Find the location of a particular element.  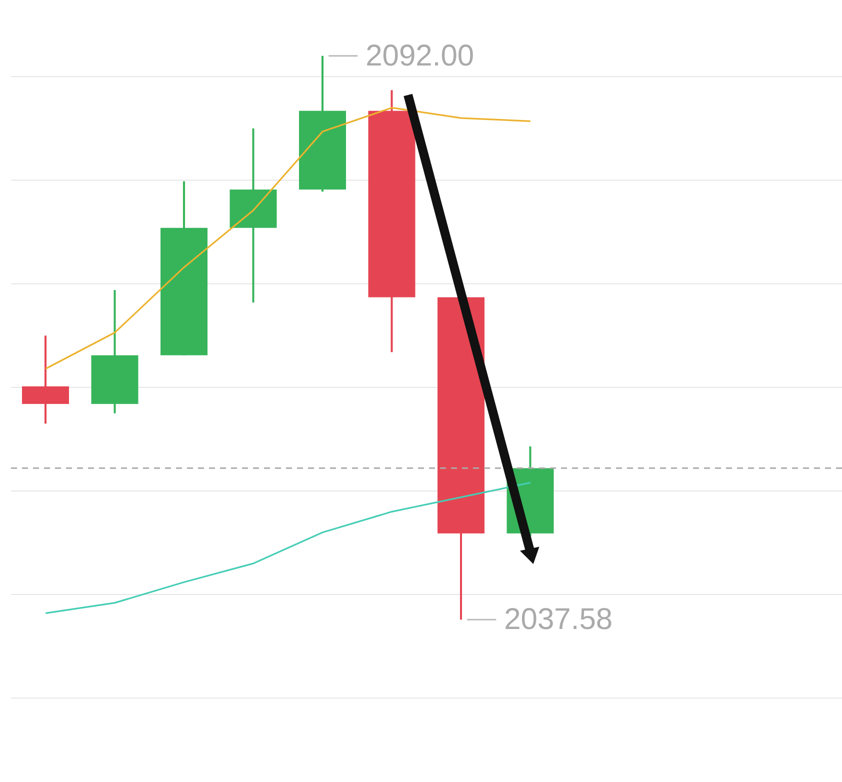

annotation: 2037.58 is located at coordinates (558, 619).